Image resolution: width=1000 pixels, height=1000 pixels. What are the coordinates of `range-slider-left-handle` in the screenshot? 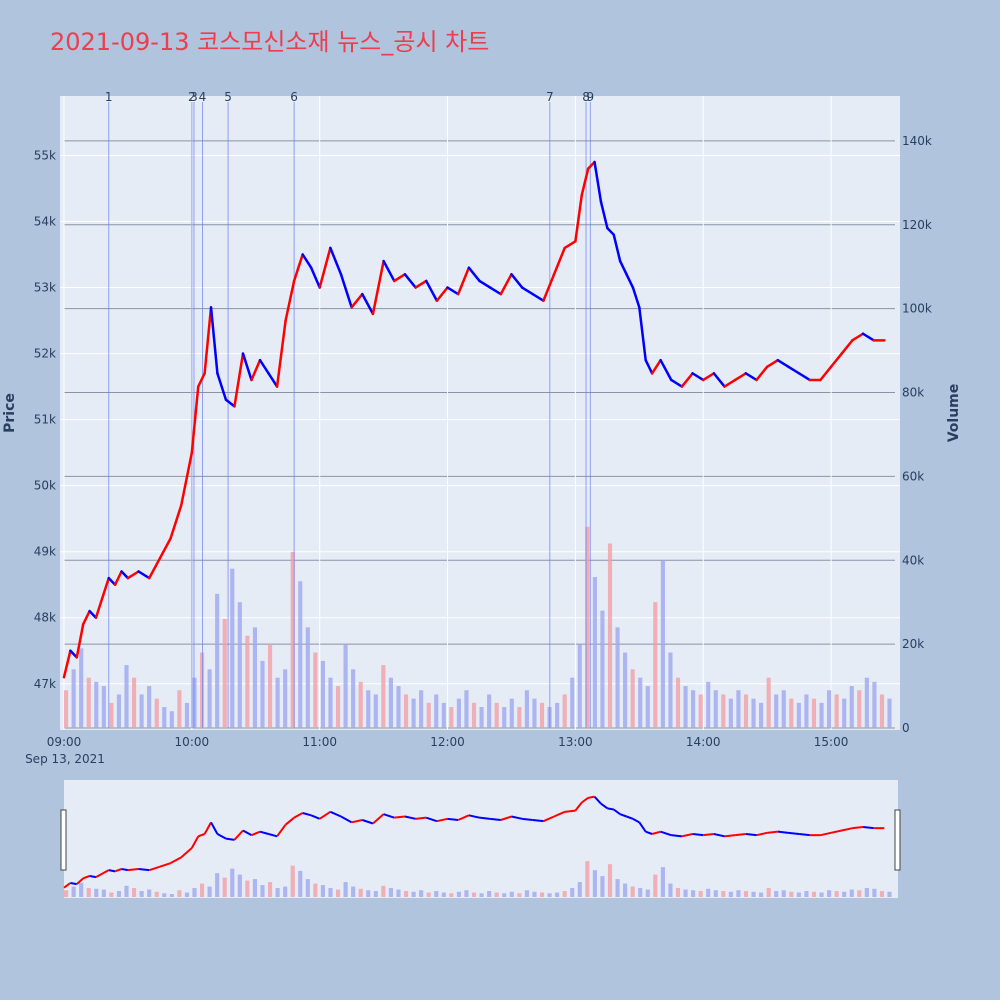 It's located at (63, 840).